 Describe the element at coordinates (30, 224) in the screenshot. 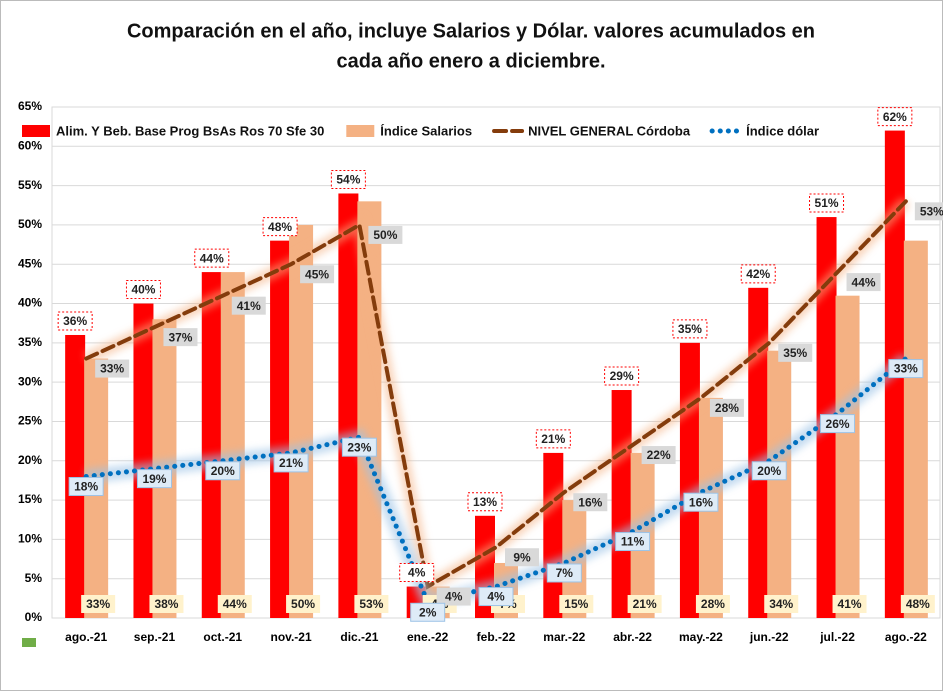

I see `y-tick-label: 50%` at that location.